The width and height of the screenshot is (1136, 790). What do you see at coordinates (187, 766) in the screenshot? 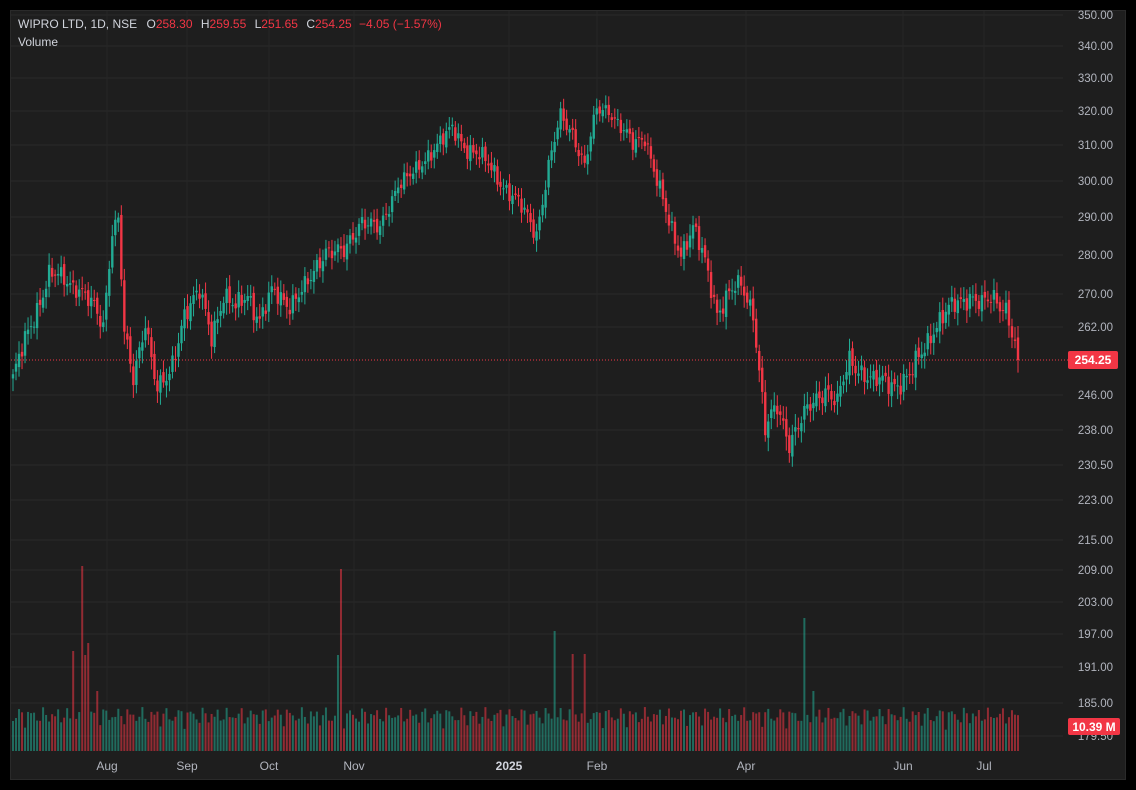
I see `x-tick-label: Sep` at bounding box center [187, 766].